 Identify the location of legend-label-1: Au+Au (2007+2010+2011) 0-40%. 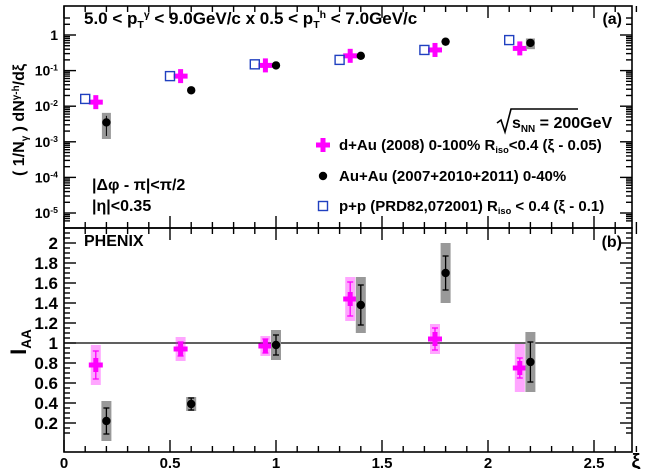
(452, 176).